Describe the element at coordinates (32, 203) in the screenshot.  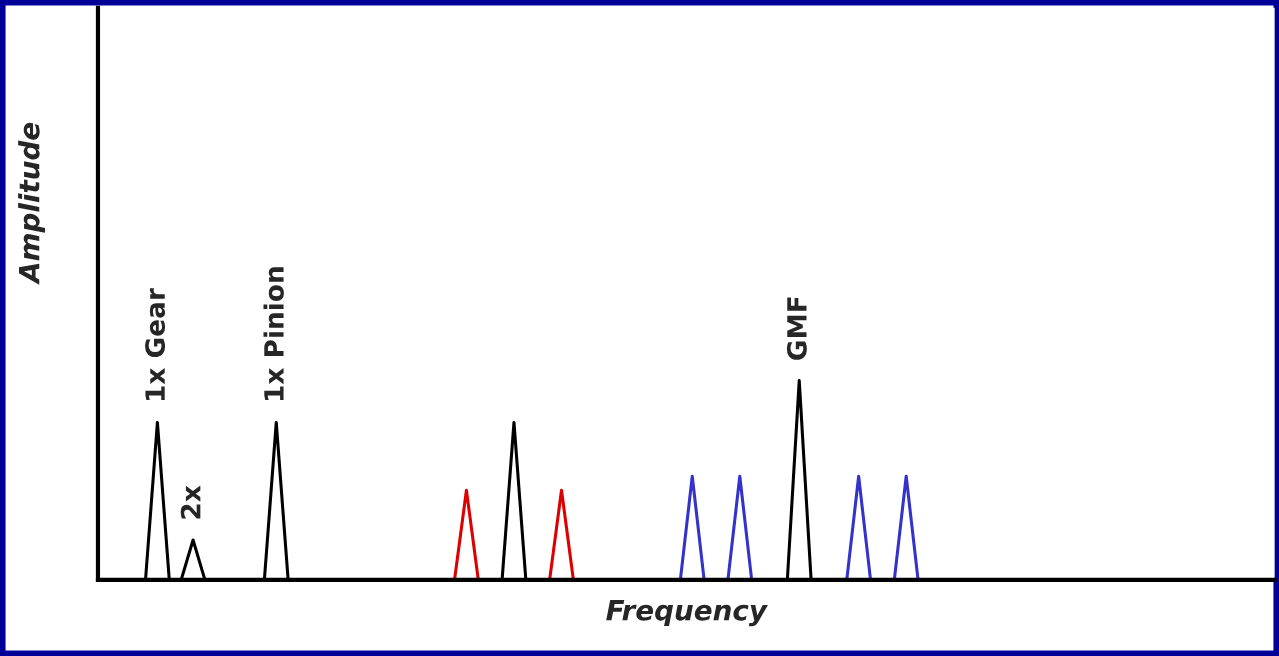
I see `y-axis-title: Amplitude` at that location.